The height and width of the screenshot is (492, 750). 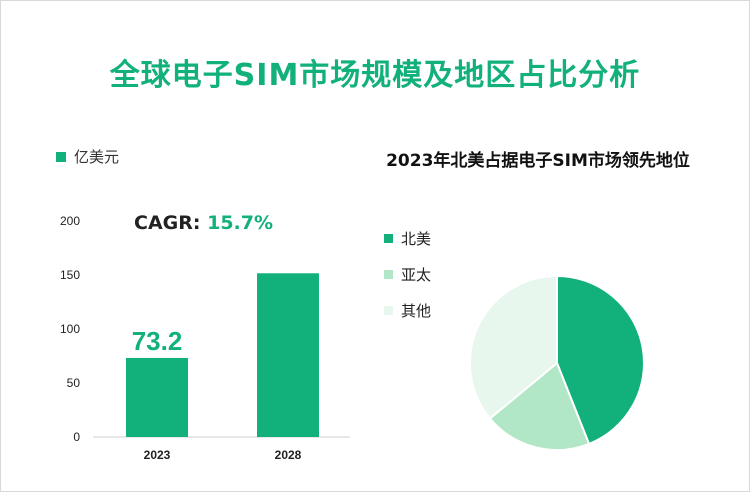 I want to click on cagr-annotation: CAGR: 15.7%, so click(x=203, y=223).